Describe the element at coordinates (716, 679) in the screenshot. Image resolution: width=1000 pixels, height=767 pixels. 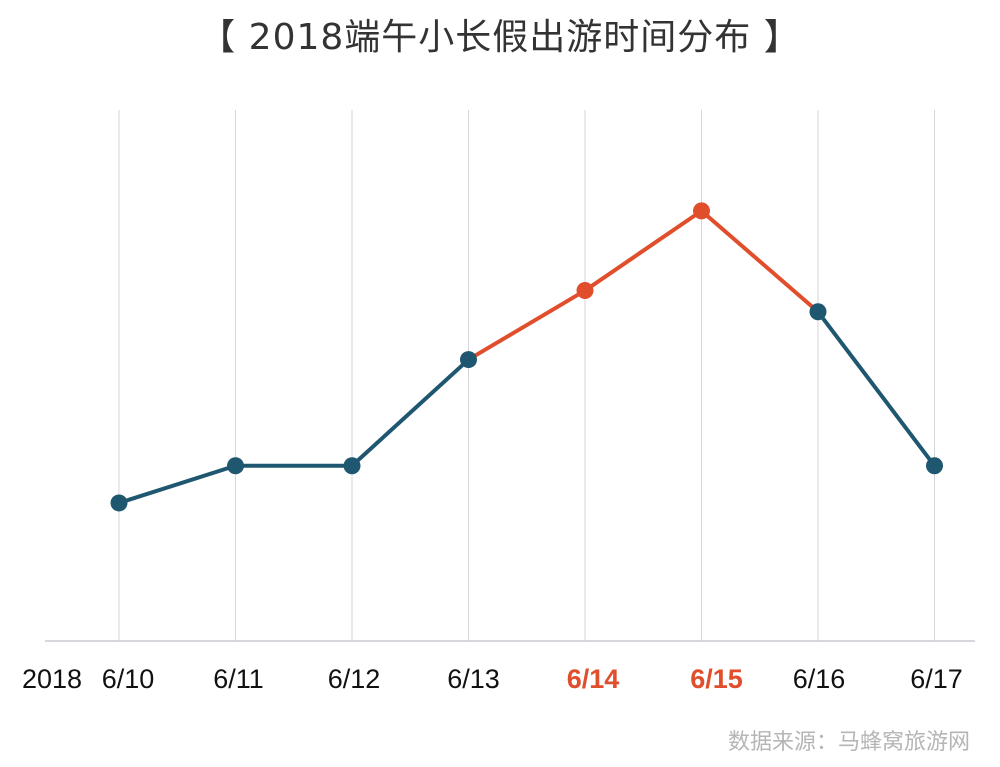
I see `x-tick-label-6-15: 6/15` at that location.